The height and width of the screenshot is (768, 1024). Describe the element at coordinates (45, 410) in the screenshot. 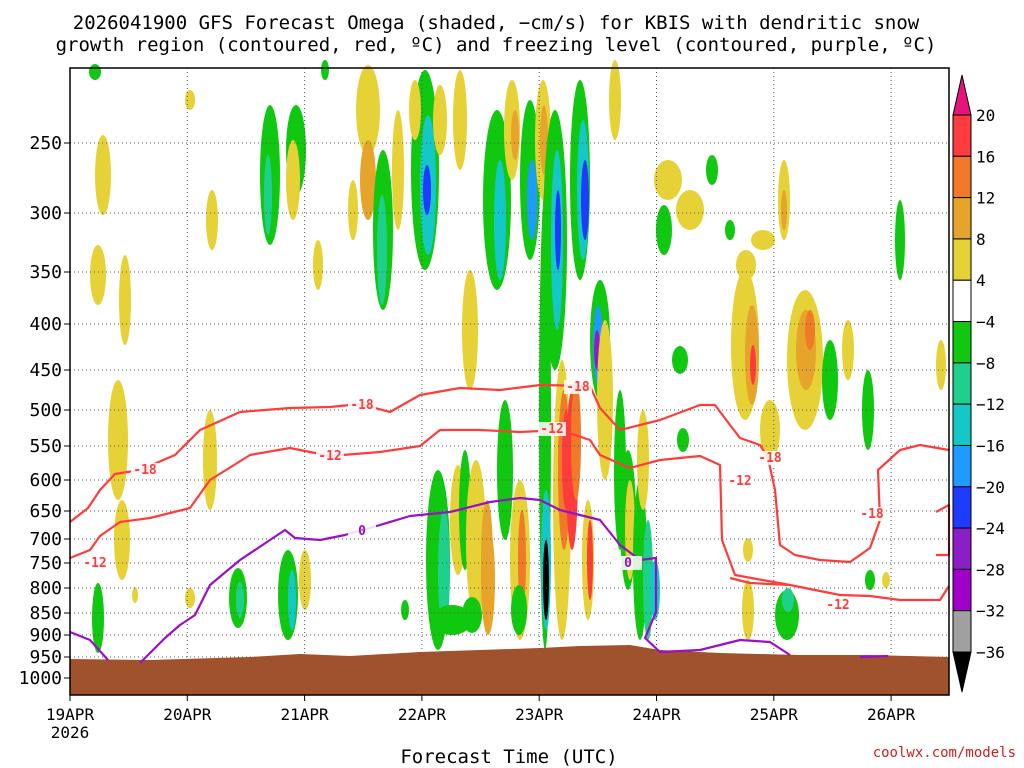

I see `y-tick-label: 500` at that location.